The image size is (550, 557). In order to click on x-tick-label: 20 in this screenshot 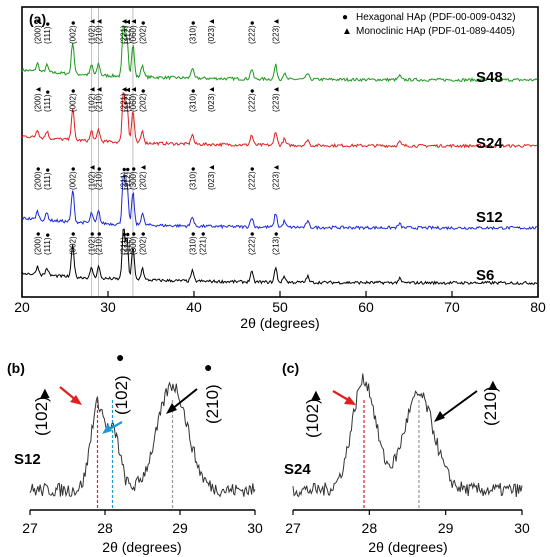, I will do `click(22, 307)`.